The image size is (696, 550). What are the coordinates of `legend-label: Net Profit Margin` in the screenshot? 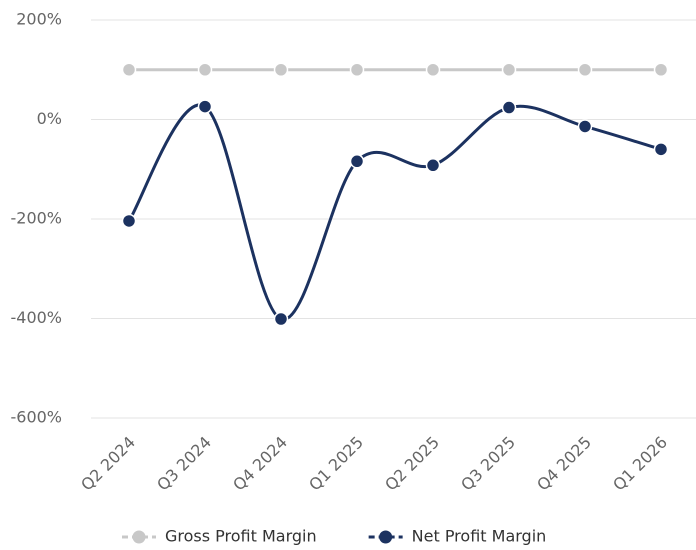 It's located at (479, 536).